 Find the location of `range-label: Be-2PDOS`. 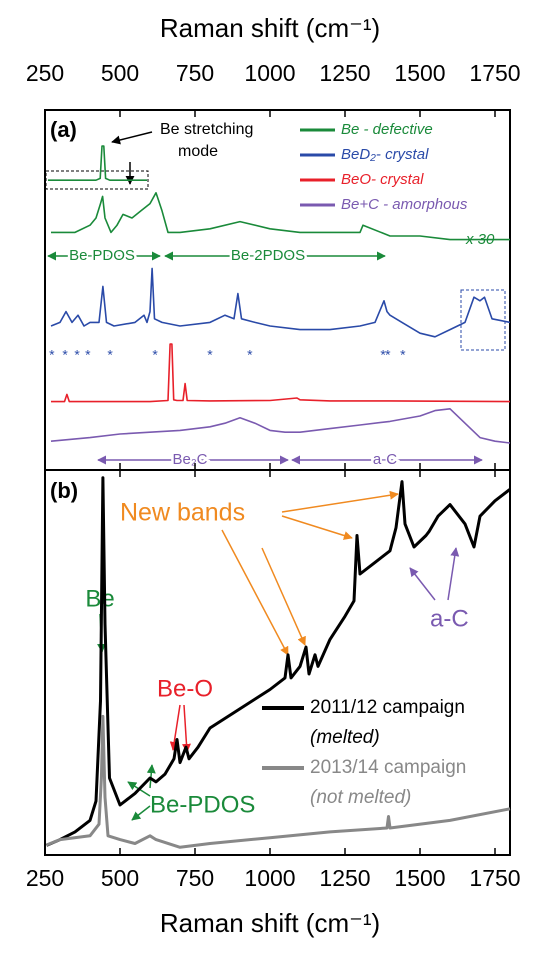

range-label: Be-2PDOS is located at coordinates (268, 255).